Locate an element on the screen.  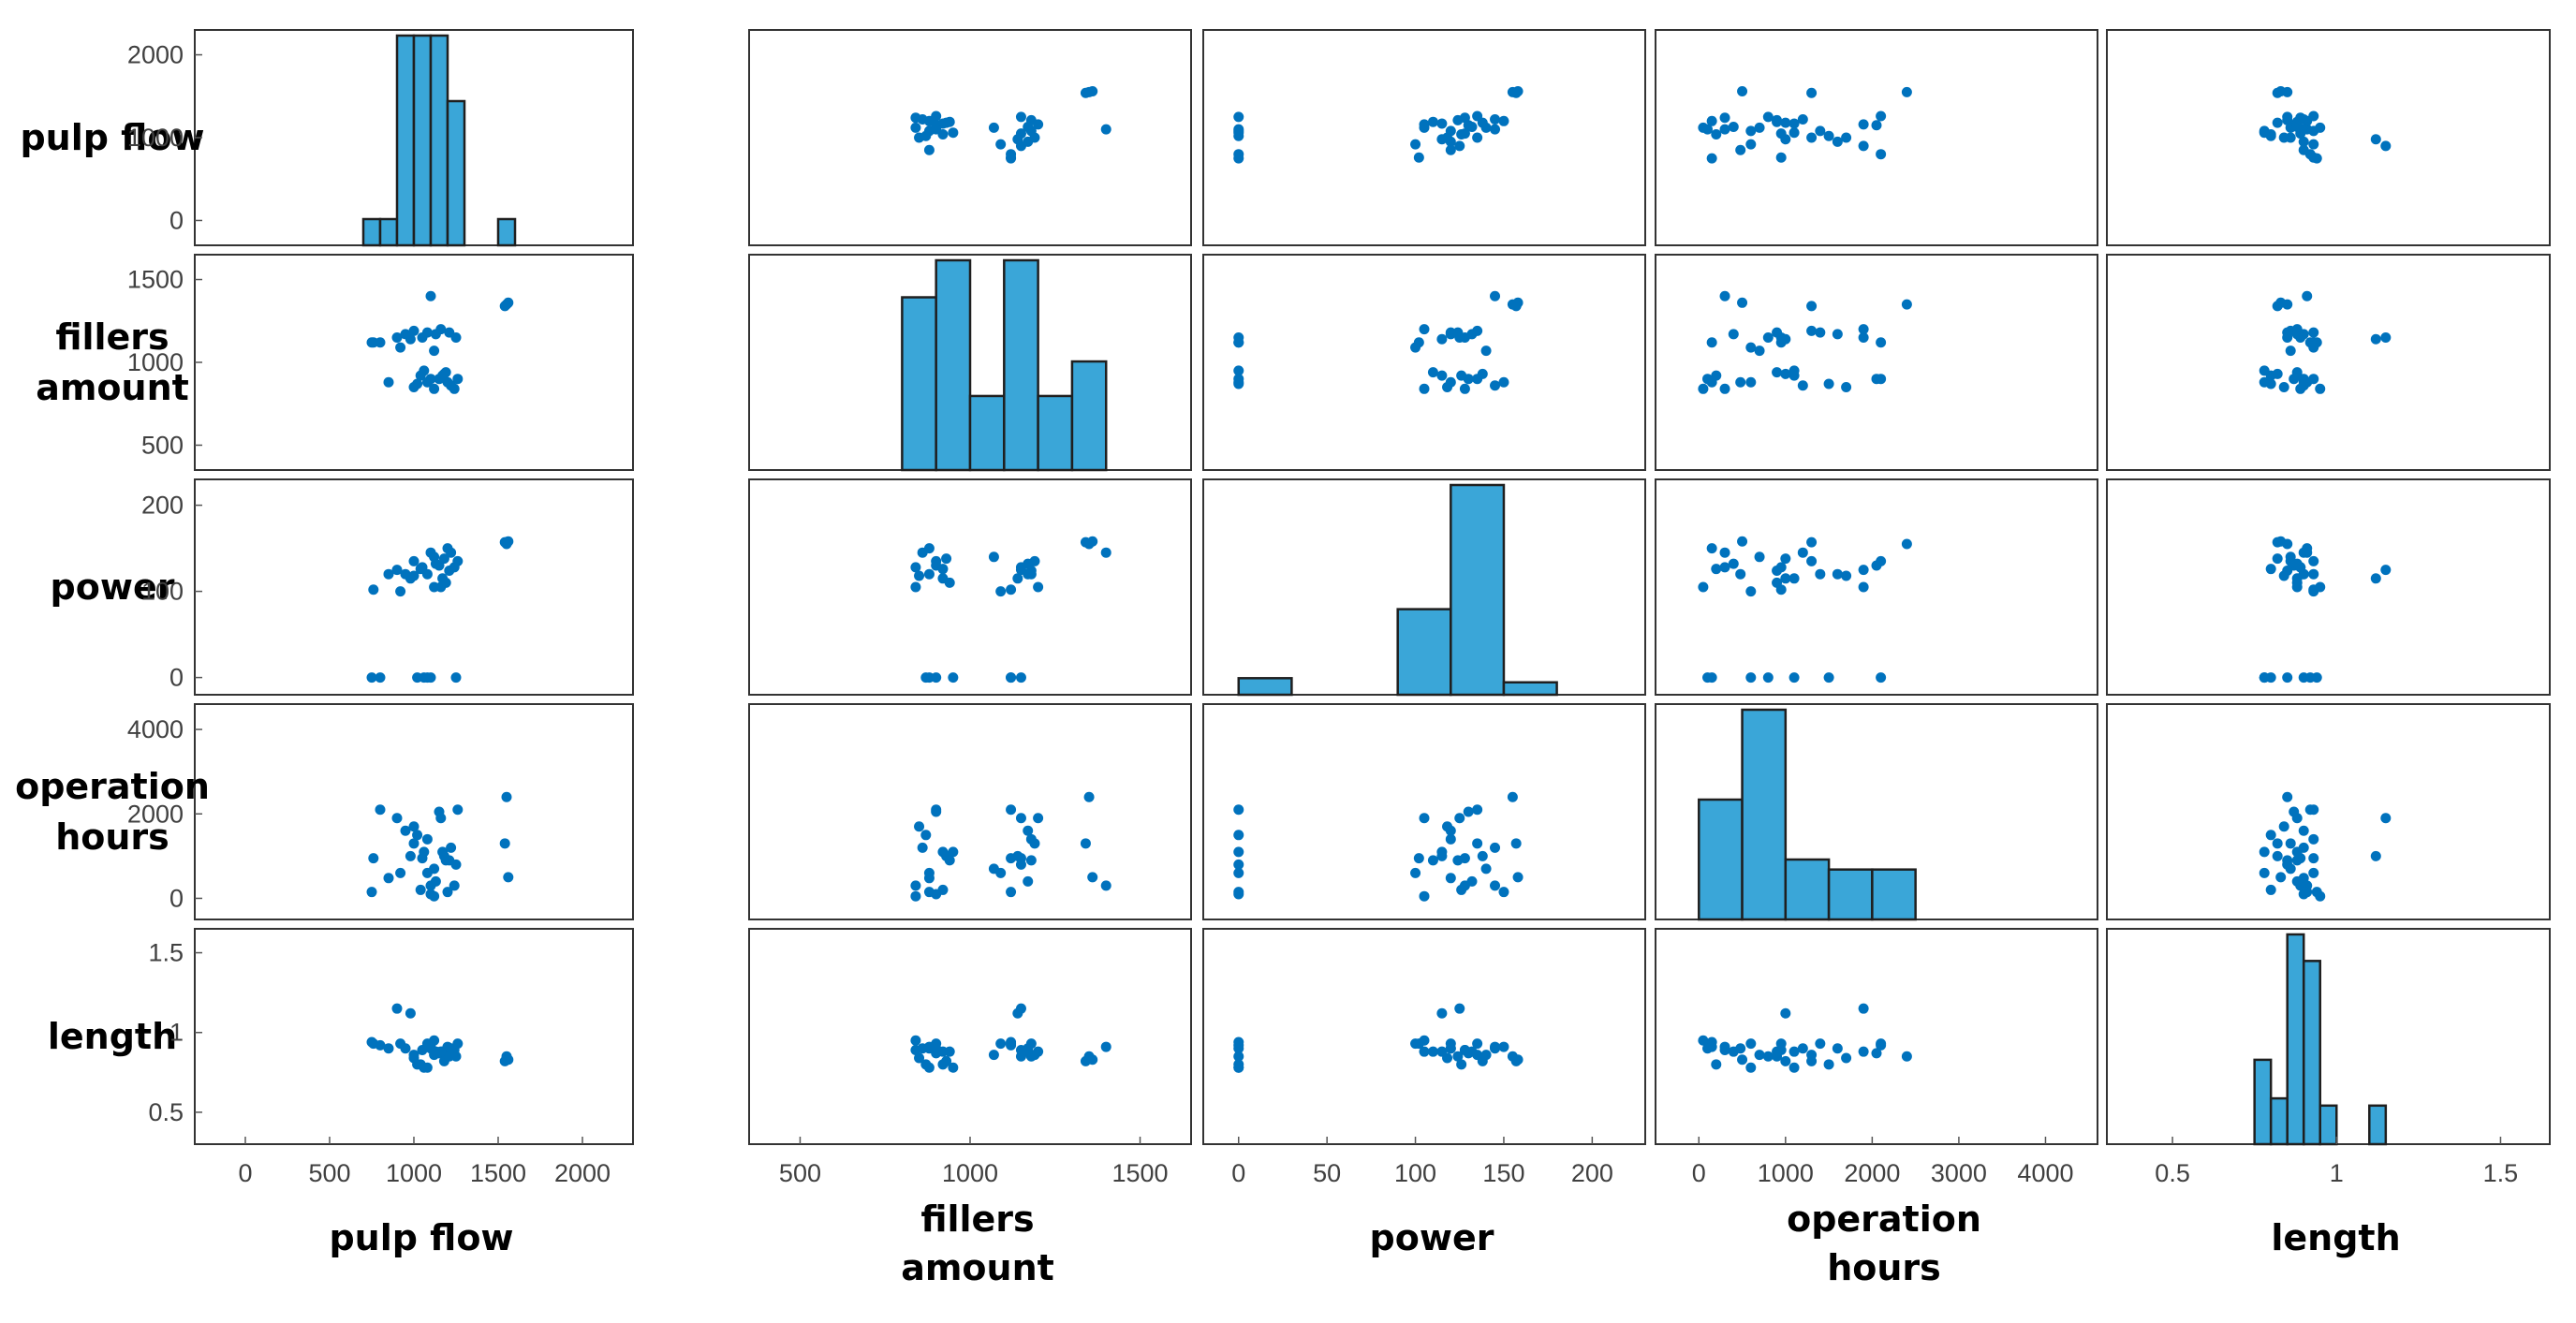
panel-frame is located at coordinates (970, 137).